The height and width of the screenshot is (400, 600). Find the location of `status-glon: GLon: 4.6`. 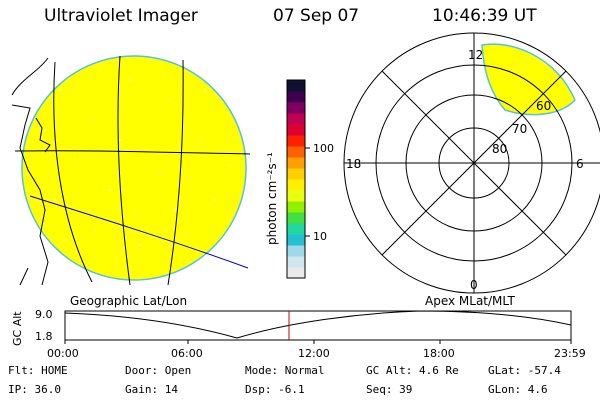

status-glon: GLon: 4.6 is located at coordinates (518, 389).